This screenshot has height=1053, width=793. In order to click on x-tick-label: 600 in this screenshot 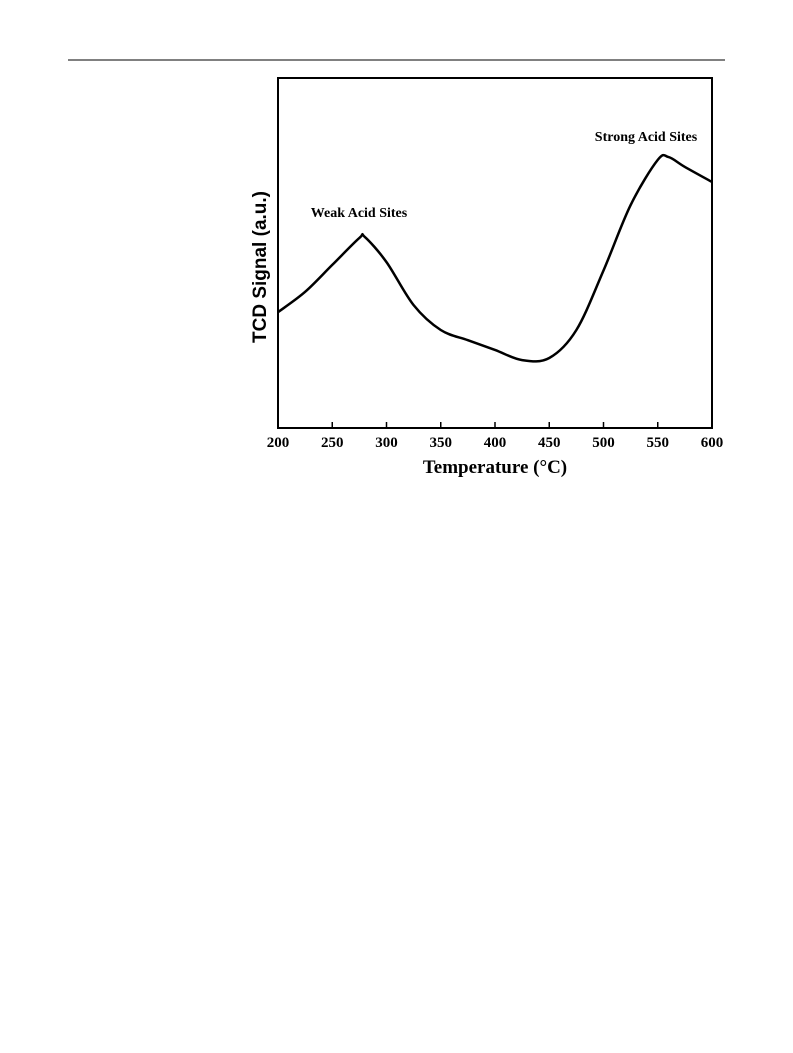, I will do `click(712, 443)`.